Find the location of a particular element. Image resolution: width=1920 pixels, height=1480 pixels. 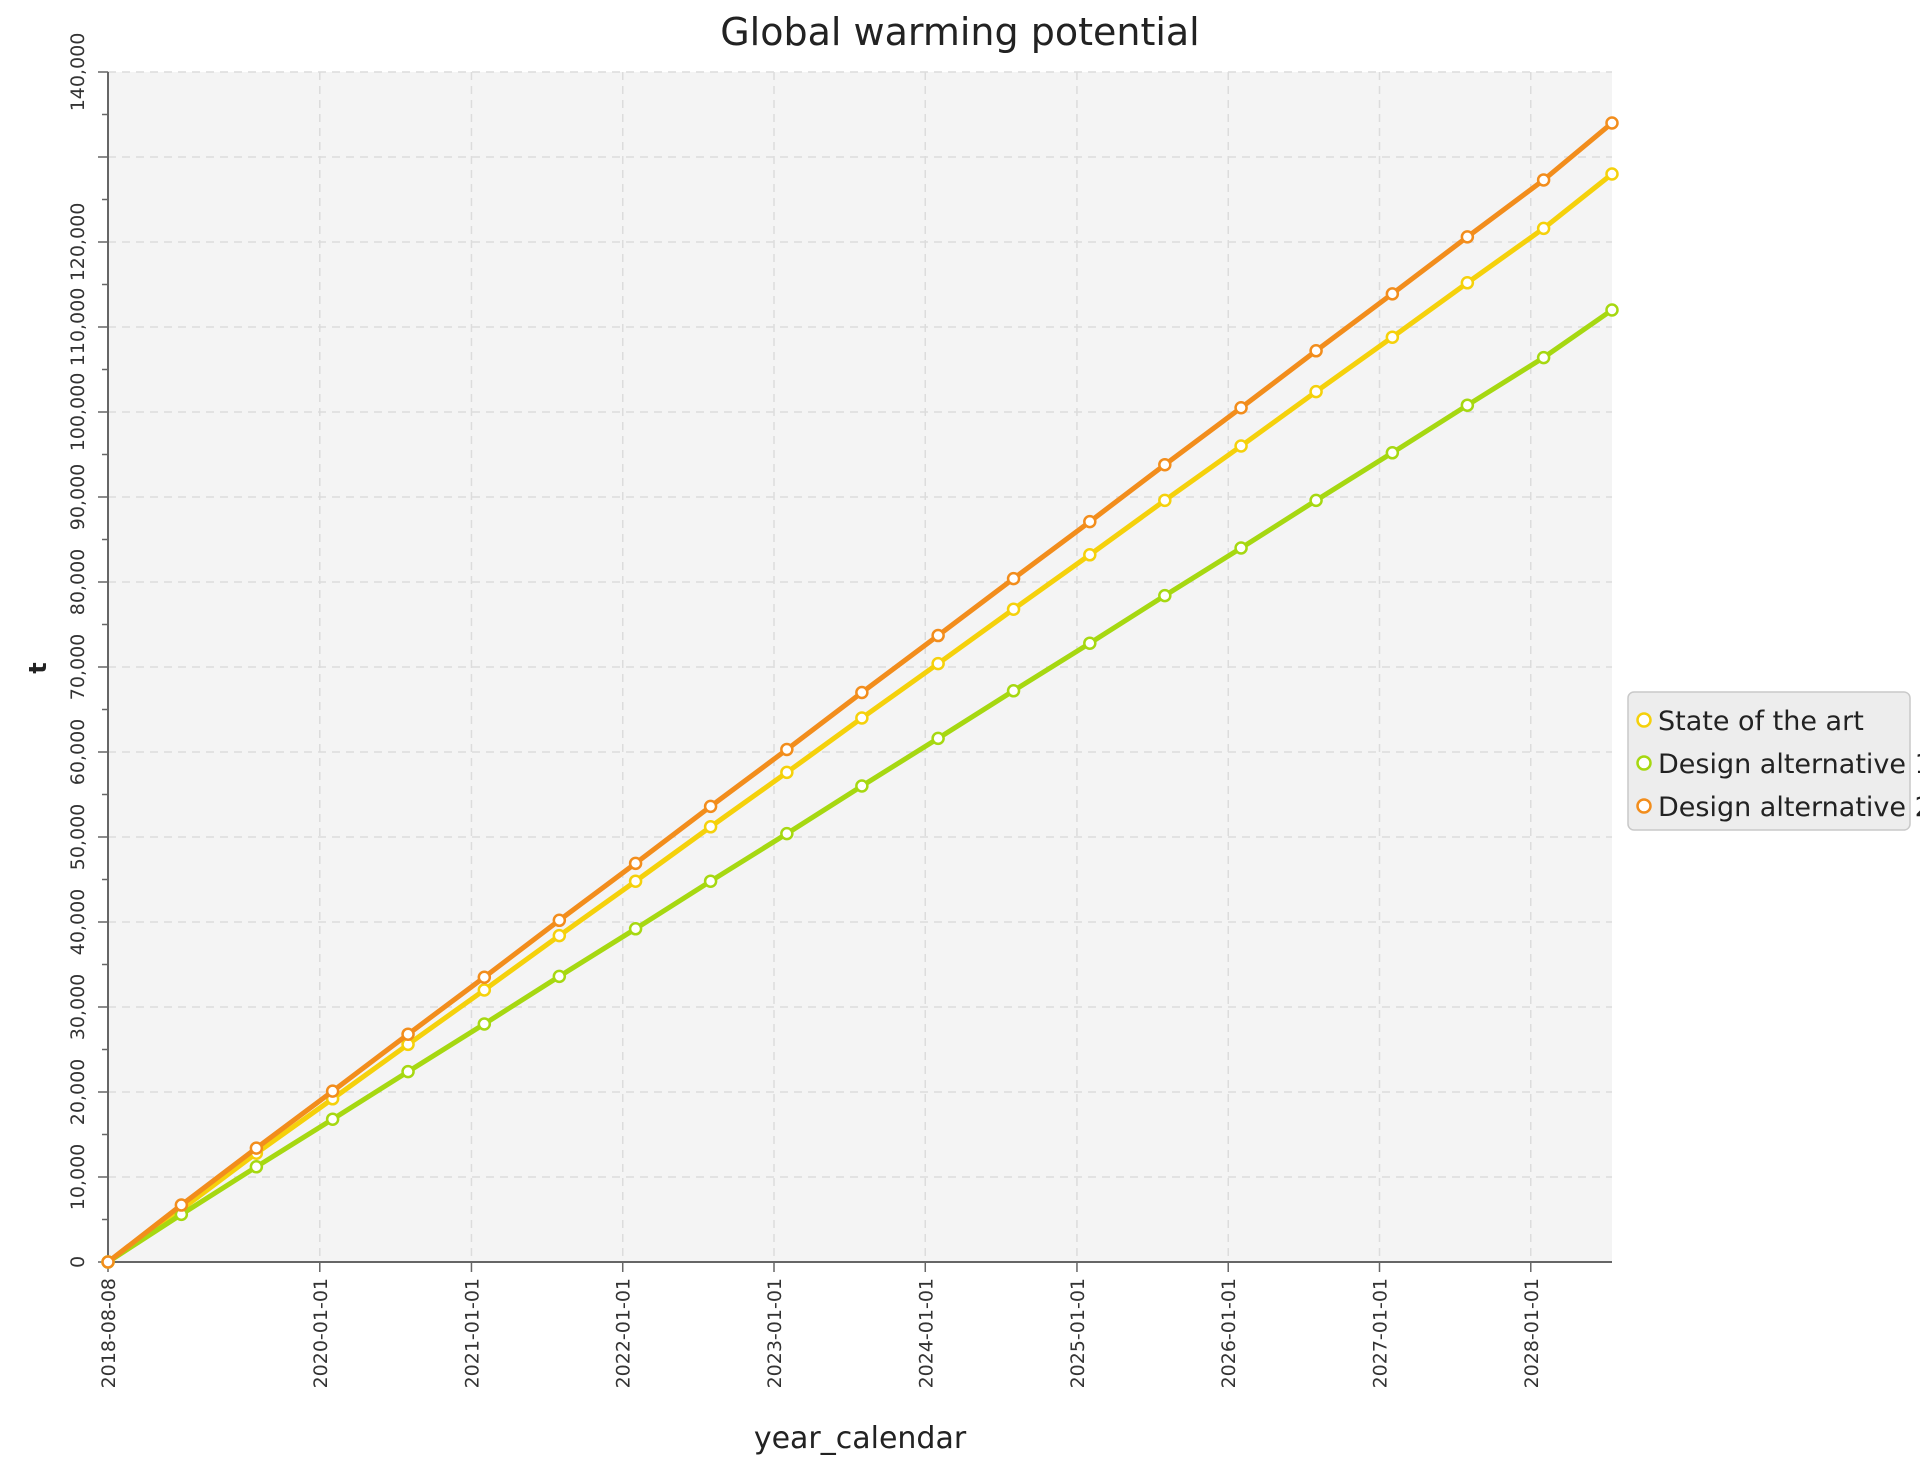

x-tick-label: 2022-01-01 is located at coordinates (624, 1333).